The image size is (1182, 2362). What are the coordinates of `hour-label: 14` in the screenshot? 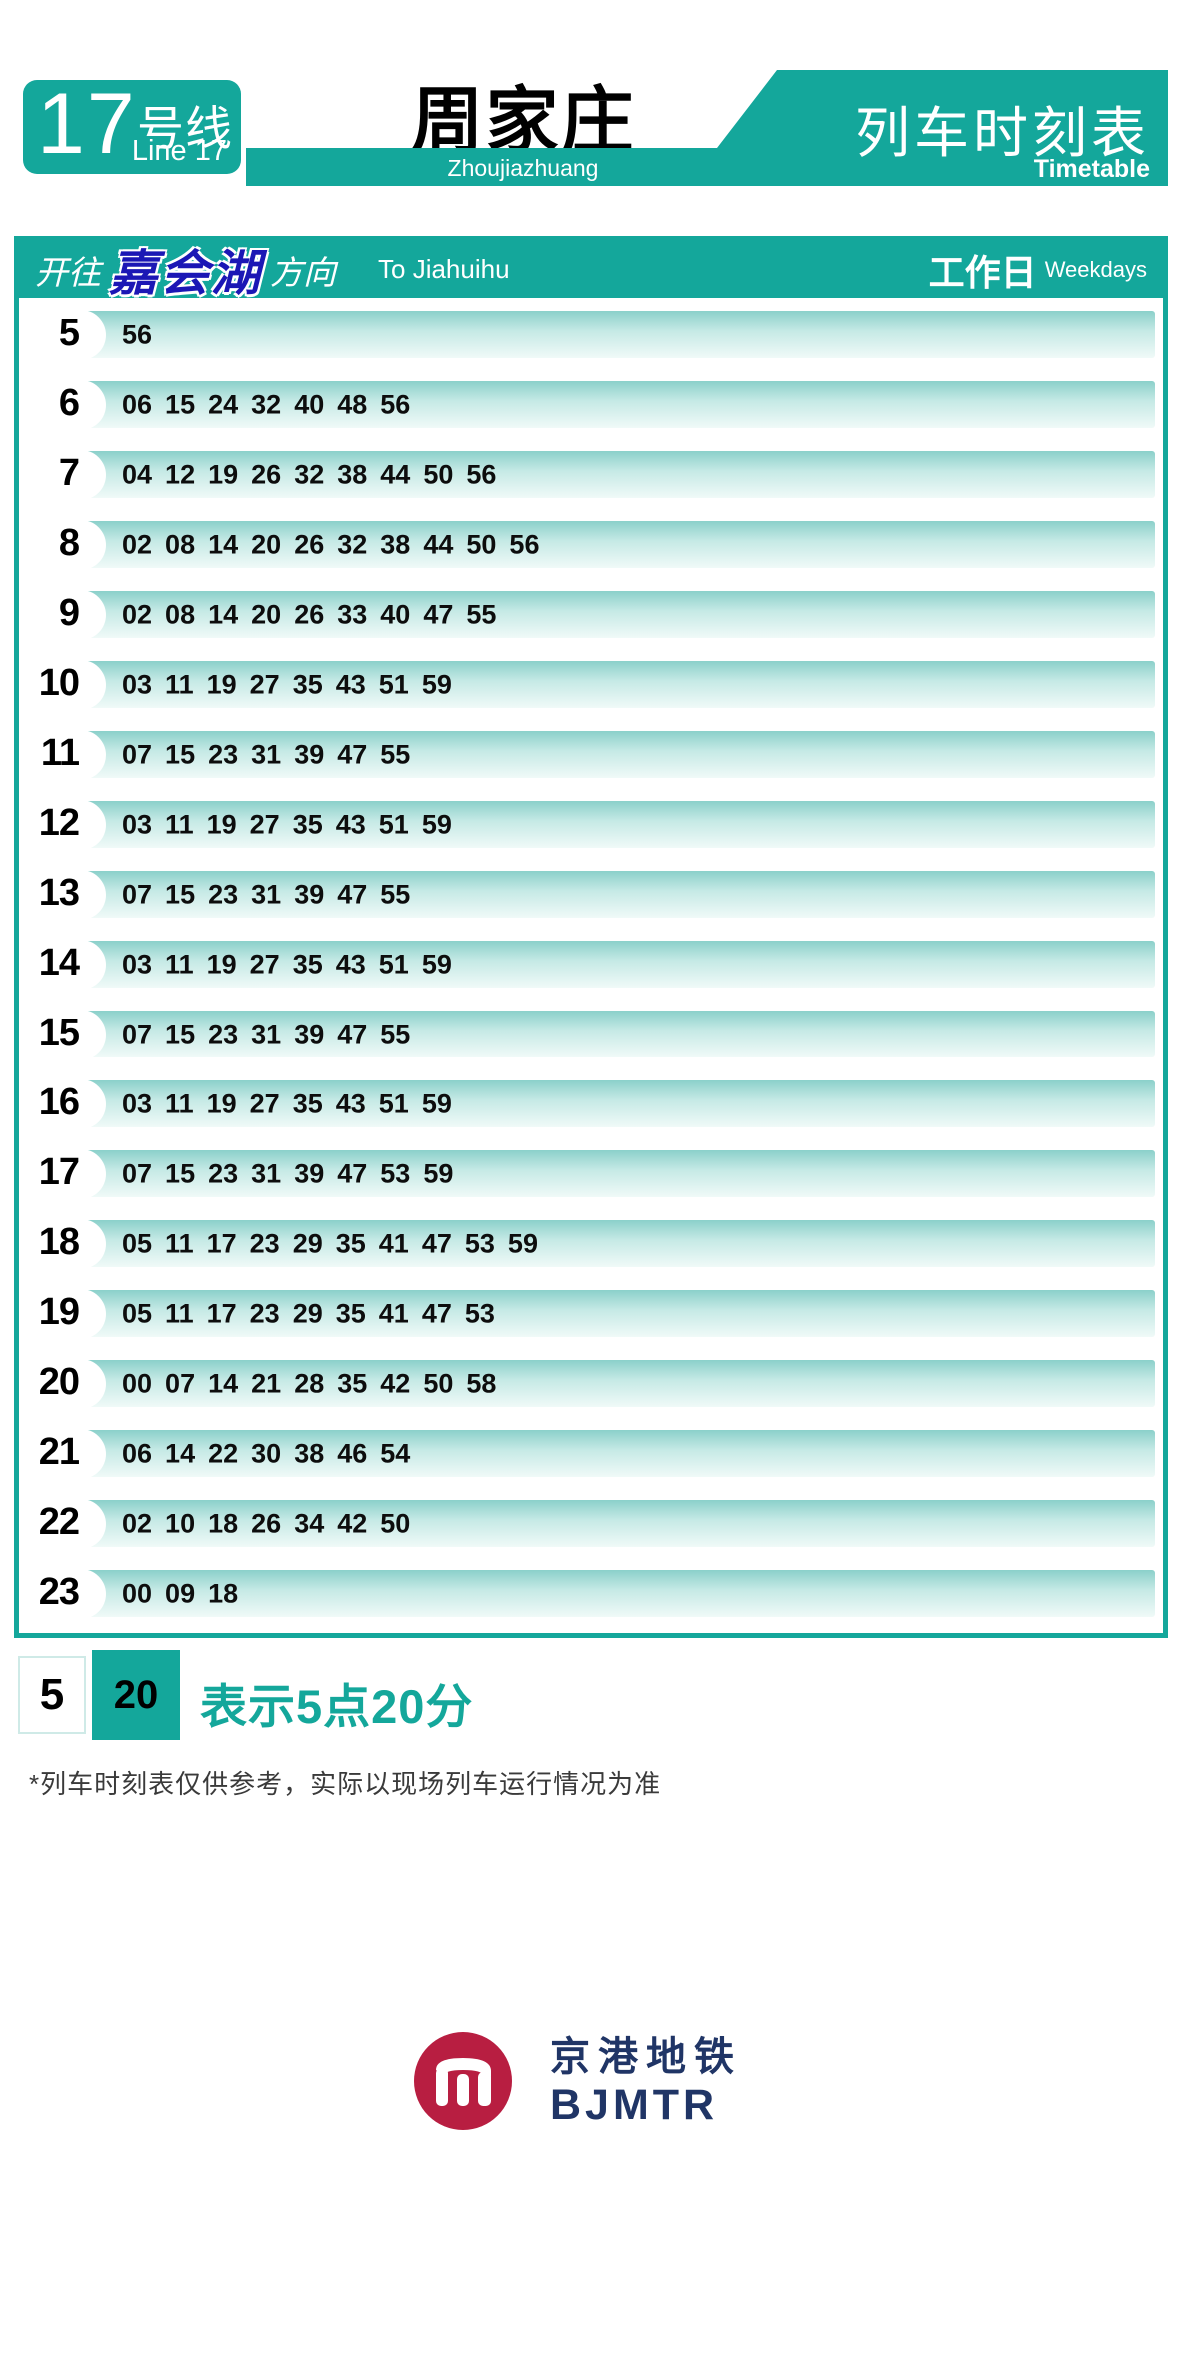 It's located at (59, 962).